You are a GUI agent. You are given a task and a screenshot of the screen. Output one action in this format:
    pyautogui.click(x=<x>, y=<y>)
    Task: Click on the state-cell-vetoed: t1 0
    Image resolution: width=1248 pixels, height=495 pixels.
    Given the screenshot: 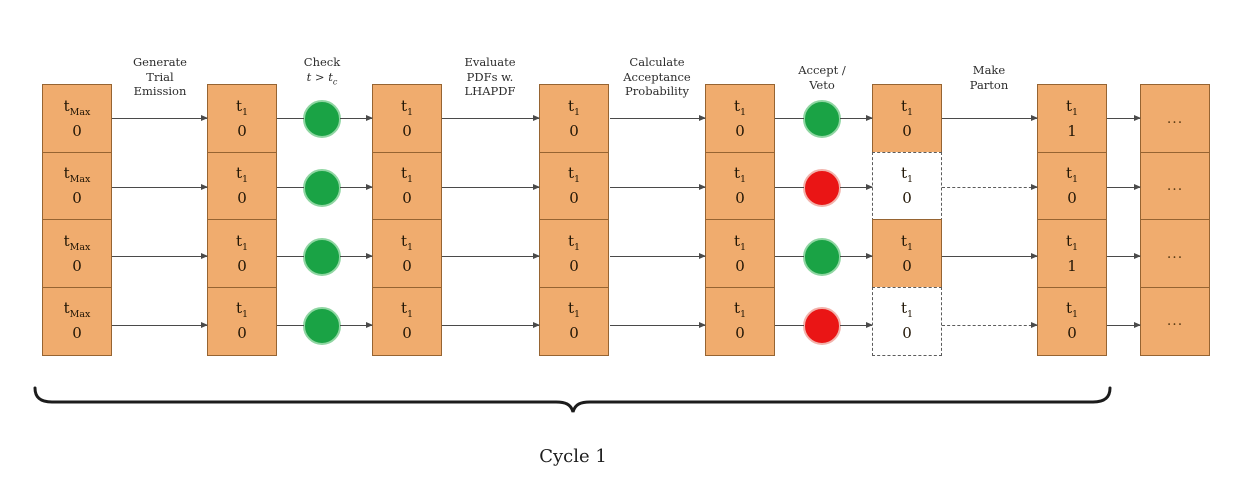 What is the action you would take?
    pyautogui.click(x=907, y=321)
    